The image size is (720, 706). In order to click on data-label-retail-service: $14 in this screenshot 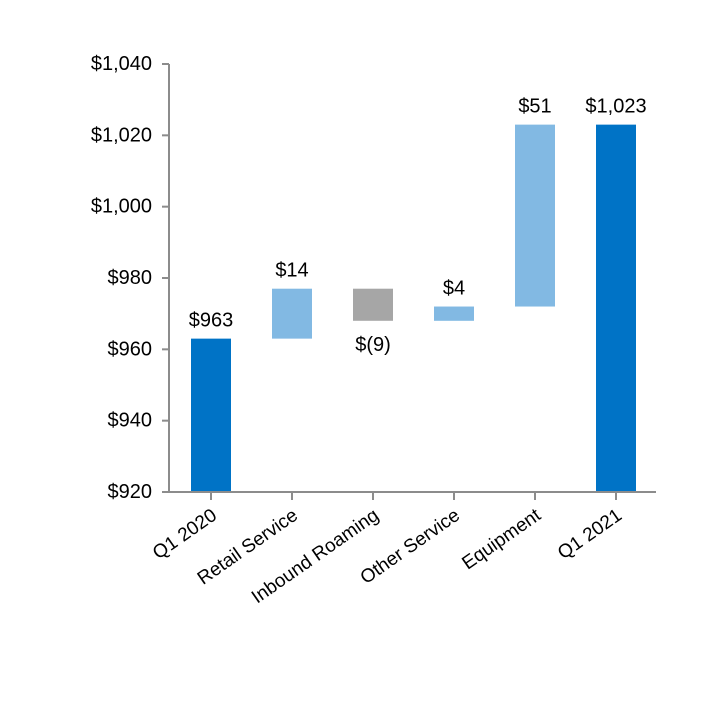, I will do `click(291, 271)`.